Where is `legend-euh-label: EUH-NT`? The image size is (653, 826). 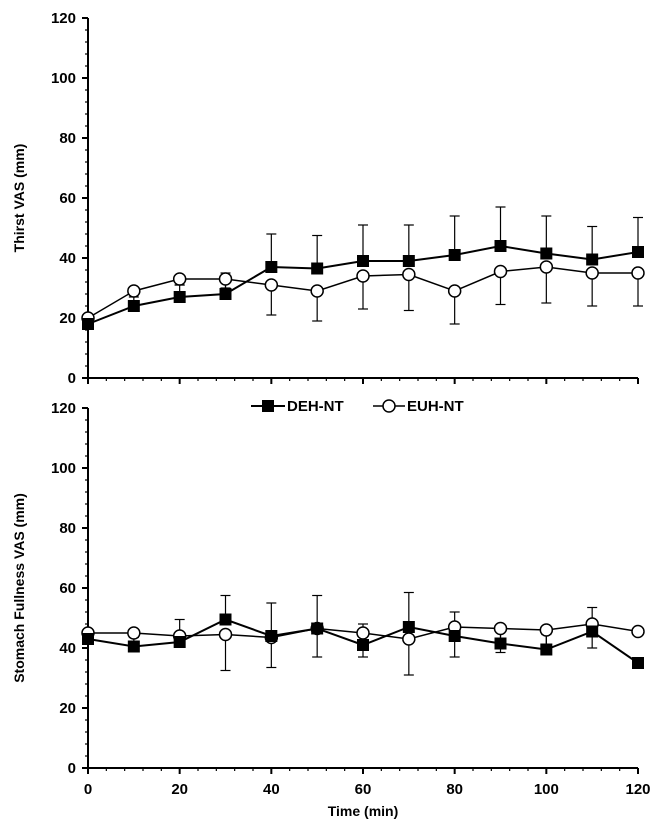 legend-euh-label: EUH-NT is located at coordinates (435, 406).